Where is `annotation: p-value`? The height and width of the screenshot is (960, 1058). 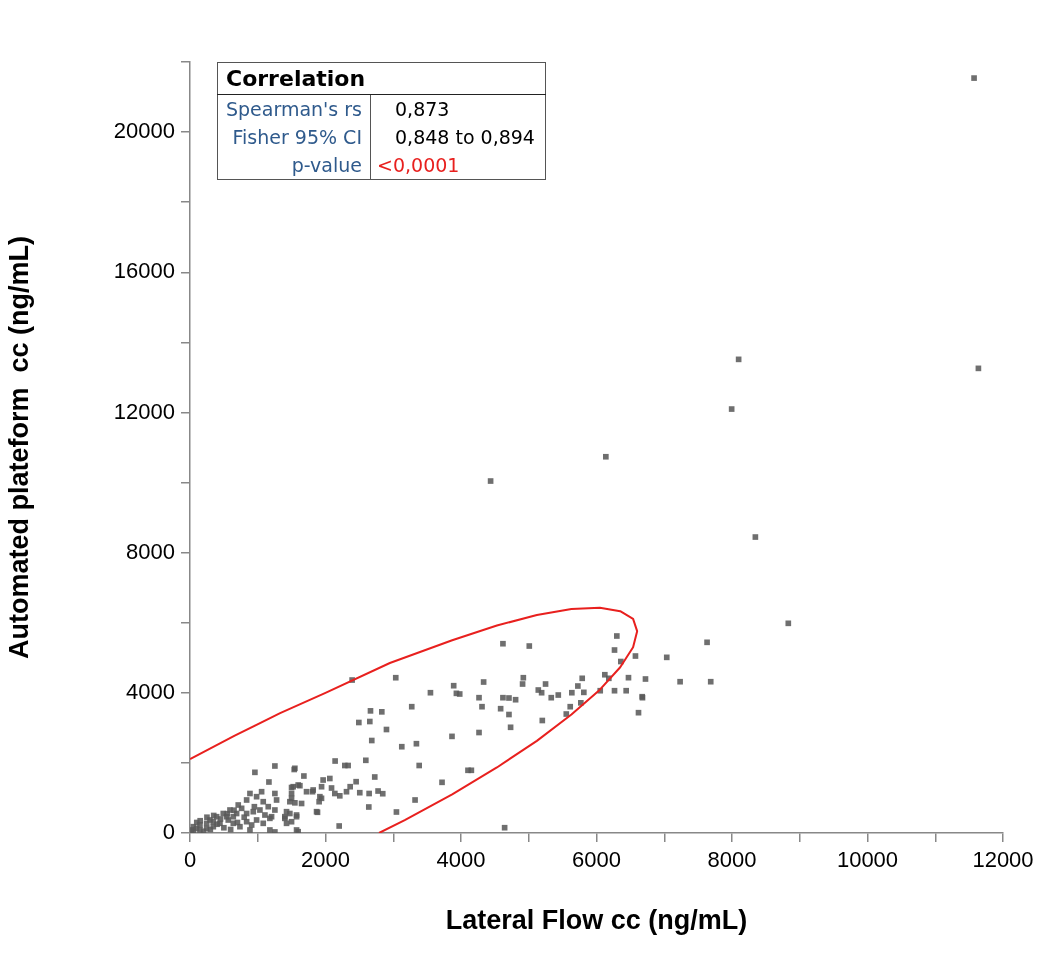 annotation: p-value is located at coordinates (294, 165).